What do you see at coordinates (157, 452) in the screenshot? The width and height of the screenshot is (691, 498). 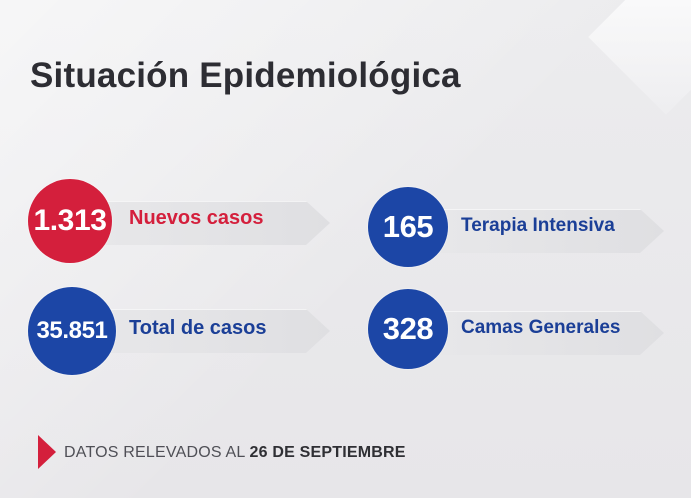 I see `footer-prefix: DATOS RELEVADOS AL` at bounding box center [157, 452].